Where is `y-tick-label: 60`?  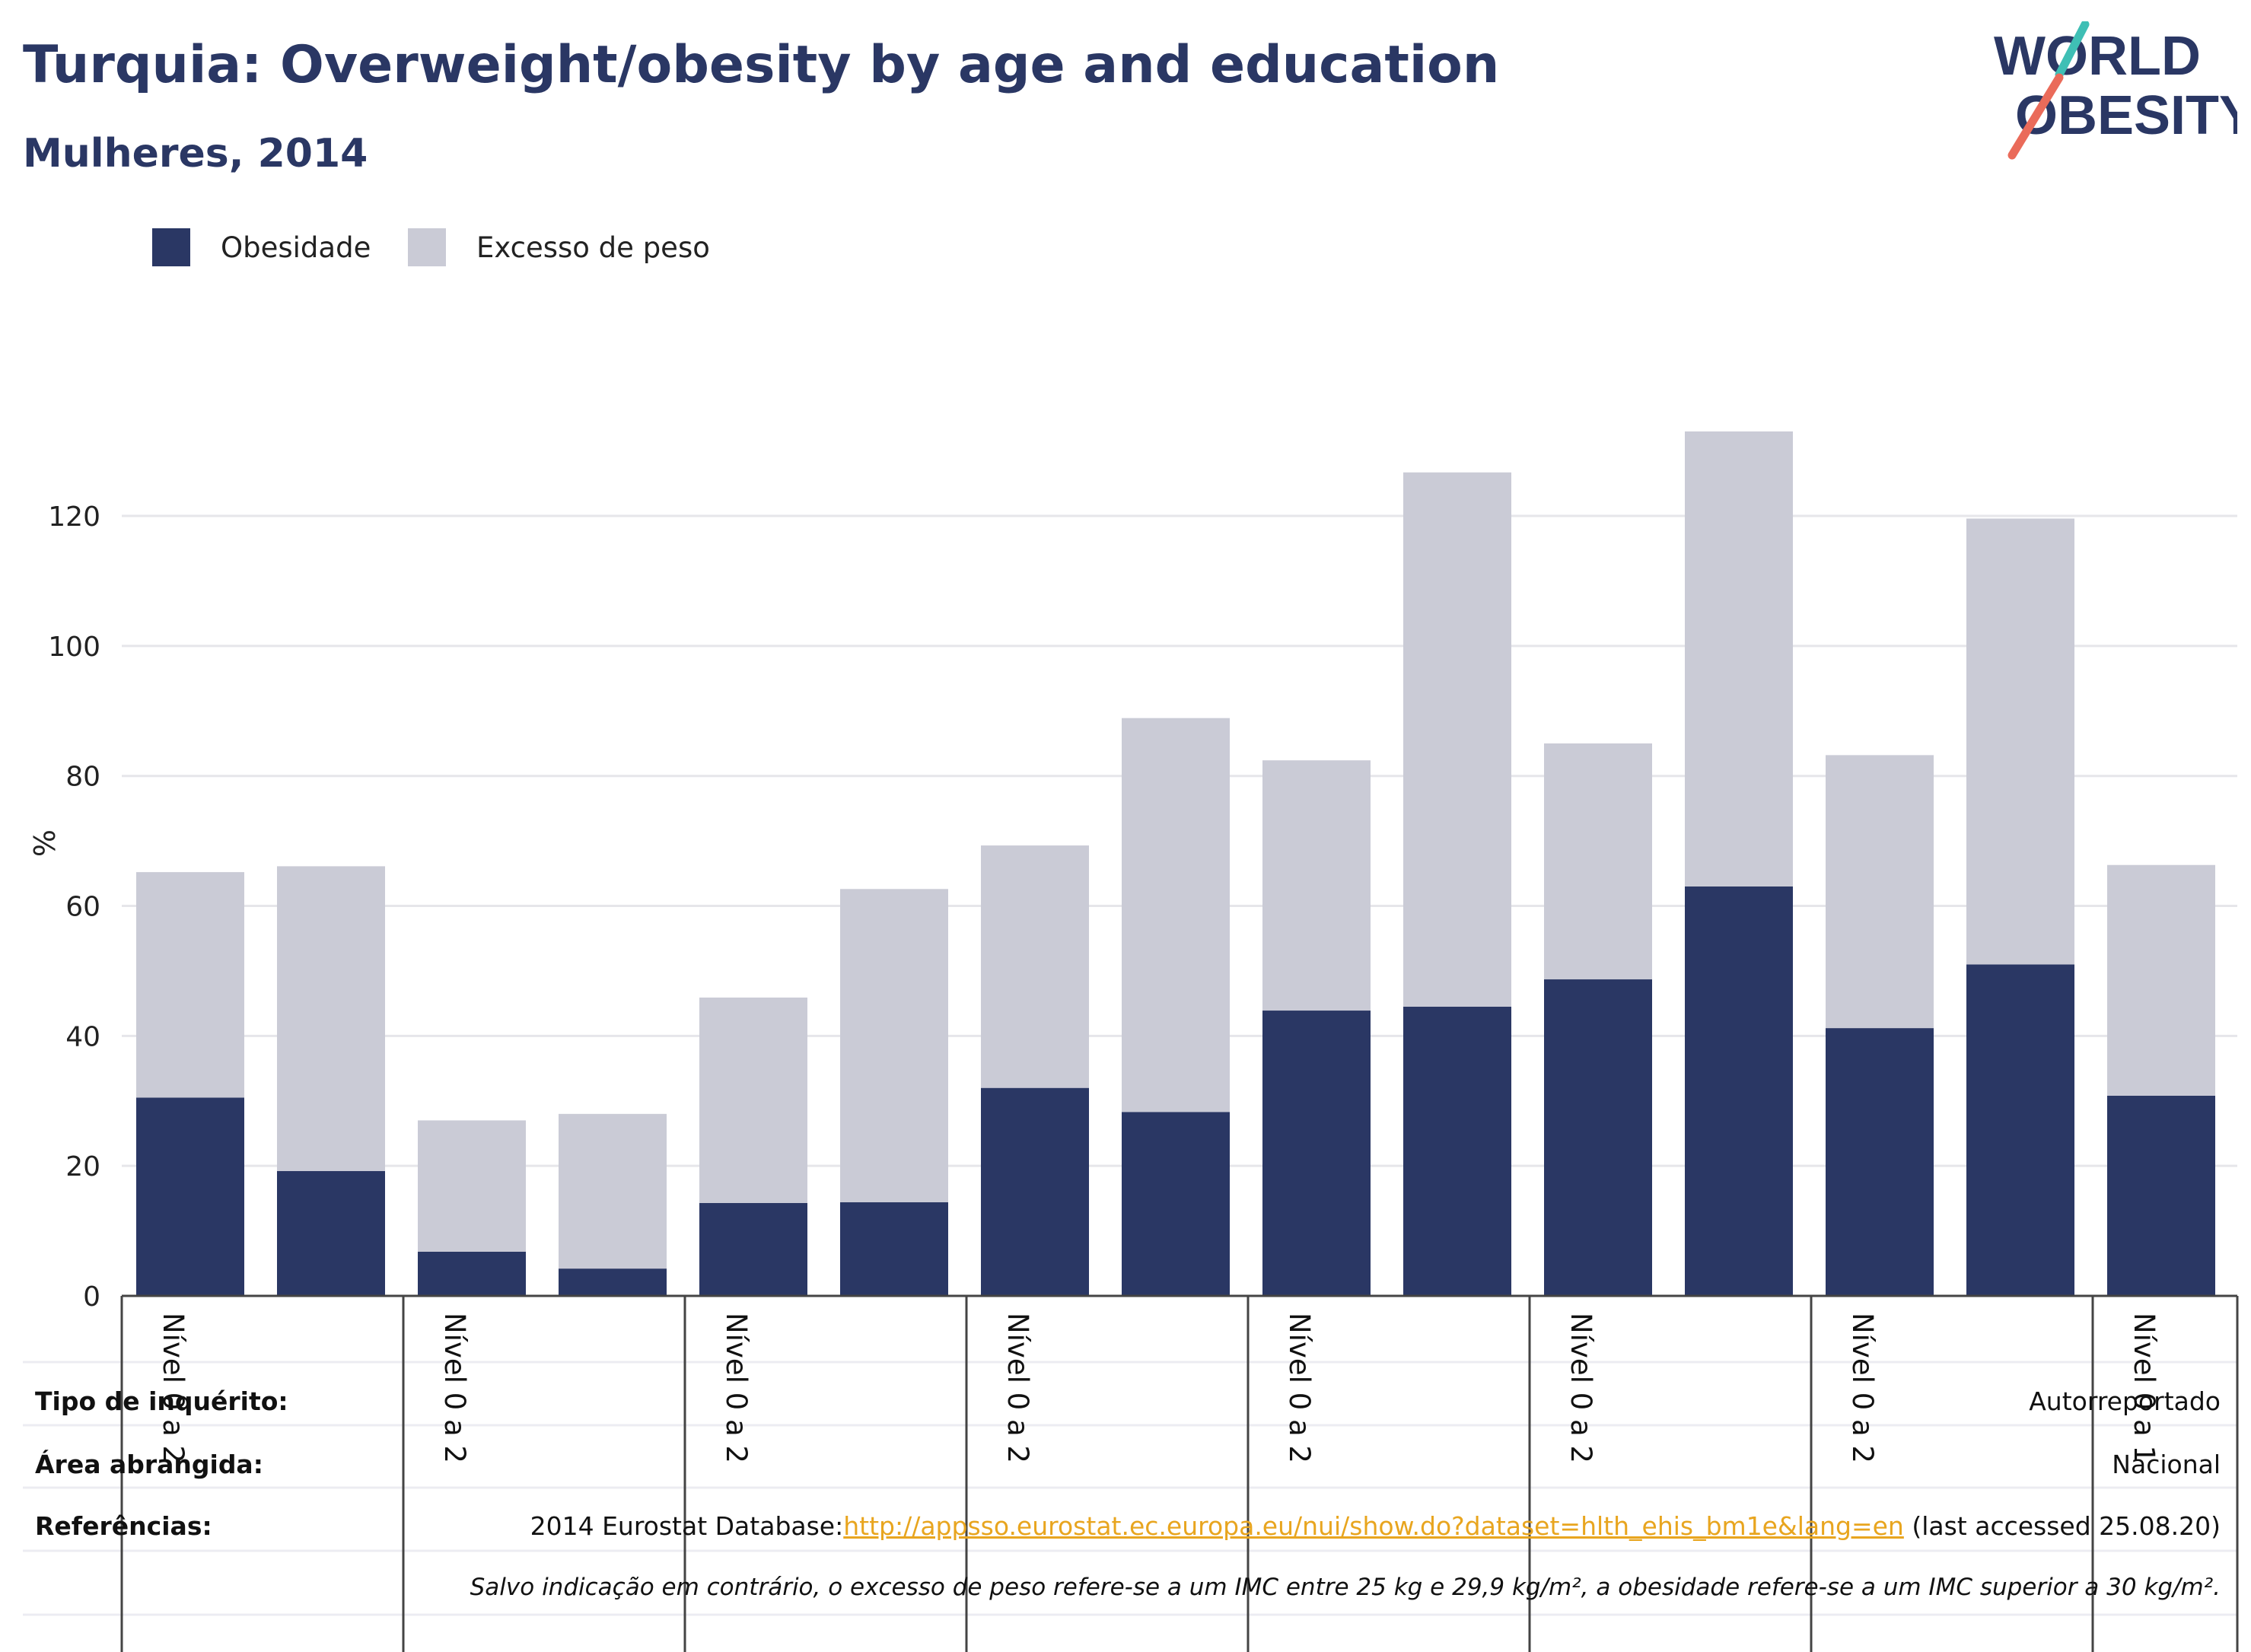 y-tick-label: 60 is located at coordinates (82, 907).